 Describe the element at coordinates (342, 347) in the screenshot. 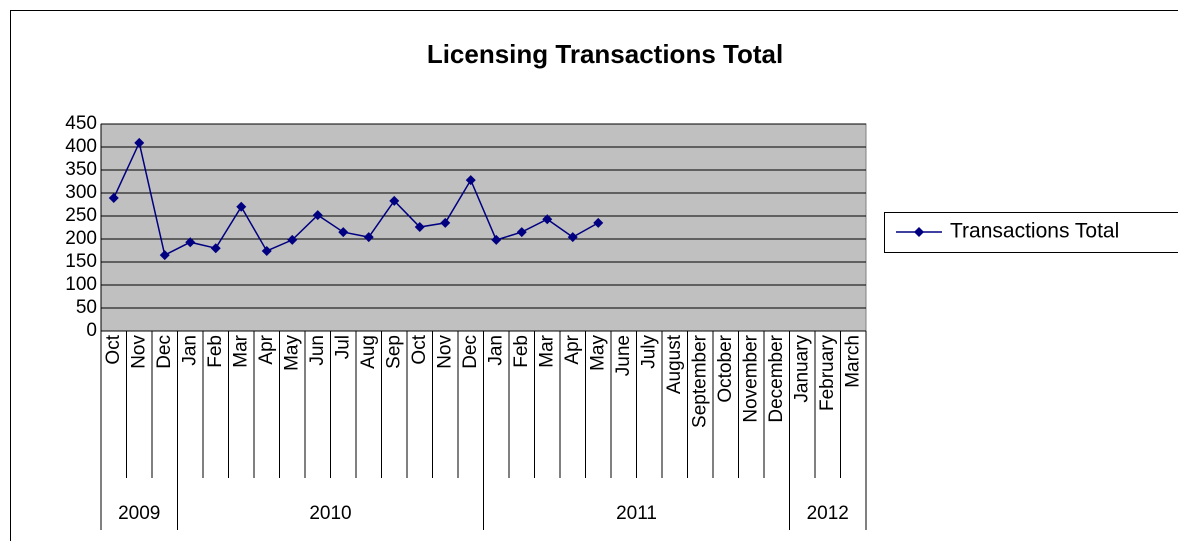

I see `x-tick-label: Jul` at that location.